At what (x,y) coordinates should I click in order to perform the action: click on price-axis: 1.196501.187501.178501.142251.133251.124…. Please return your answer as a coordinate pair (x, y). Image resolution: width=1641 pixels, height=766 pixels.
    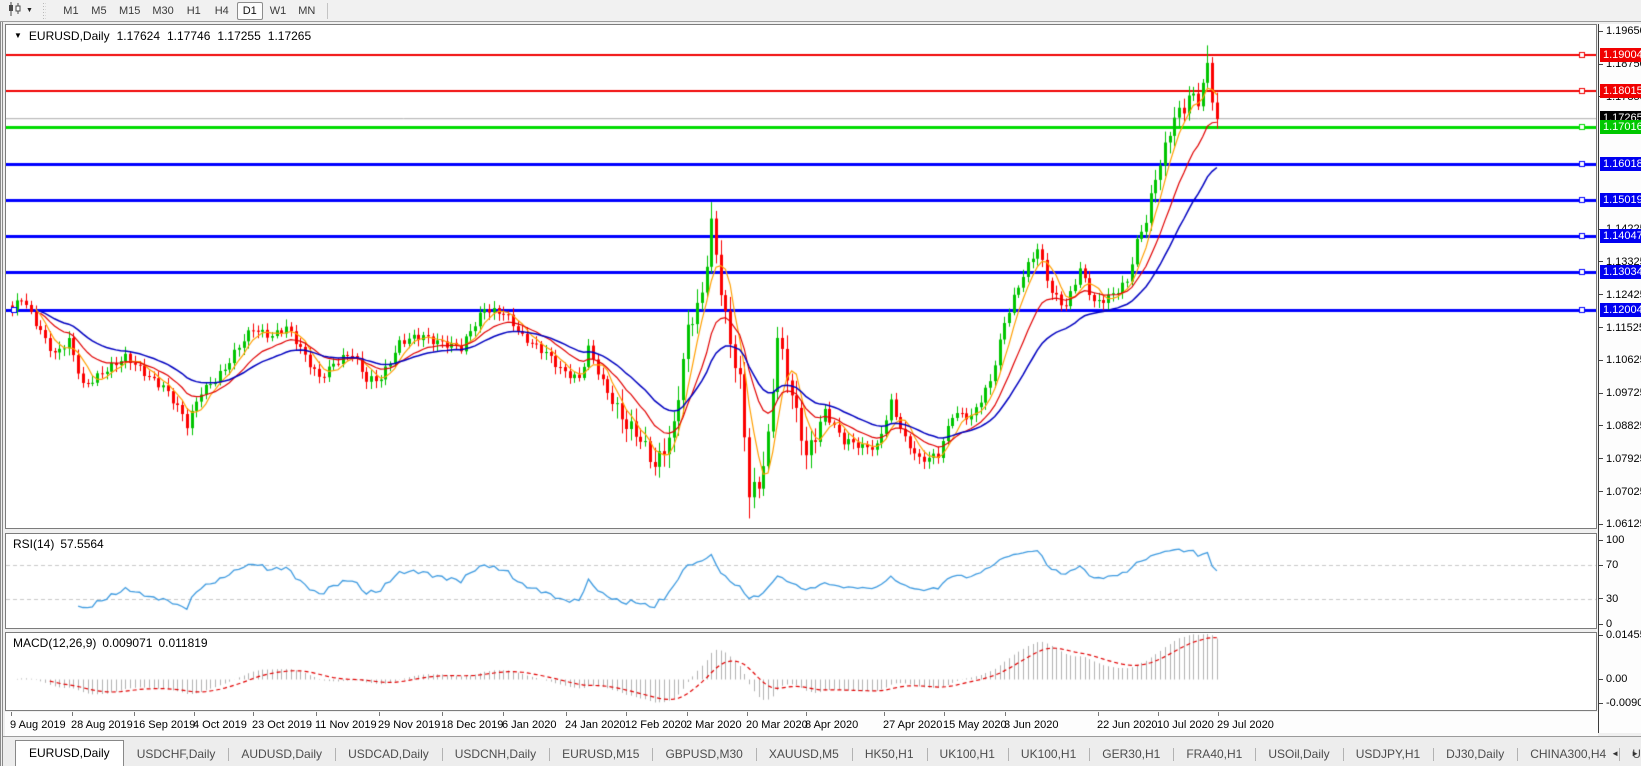
    Looking at the image, I should click on (1619, 378).